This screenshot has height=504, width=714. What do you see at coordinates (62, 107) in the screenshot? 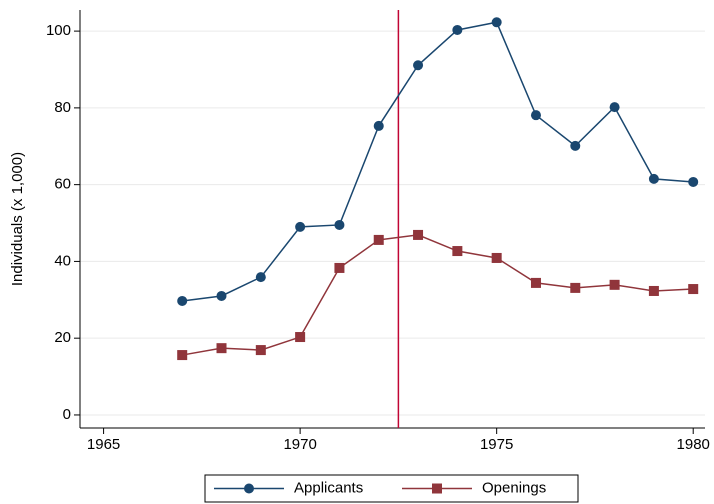
I see `y-tick-label: 80` at bounding box center [62, 107].